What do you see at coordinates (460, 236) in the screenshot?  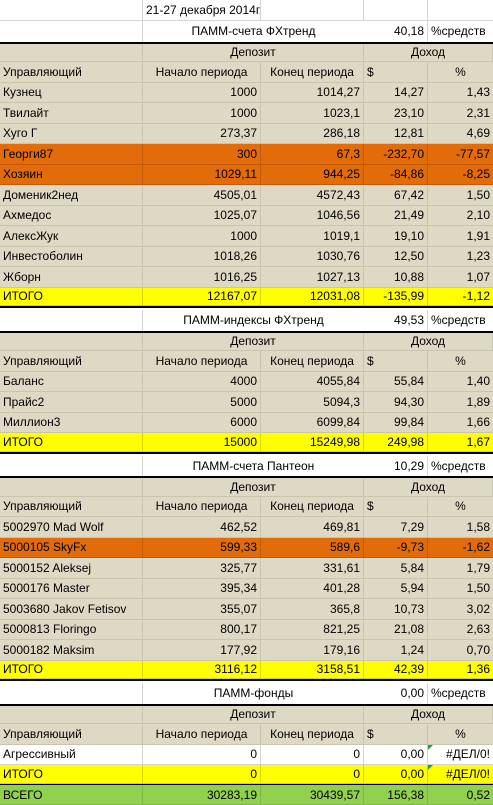 I see `pct-value: 1,91` at bounding box center [460, 236].